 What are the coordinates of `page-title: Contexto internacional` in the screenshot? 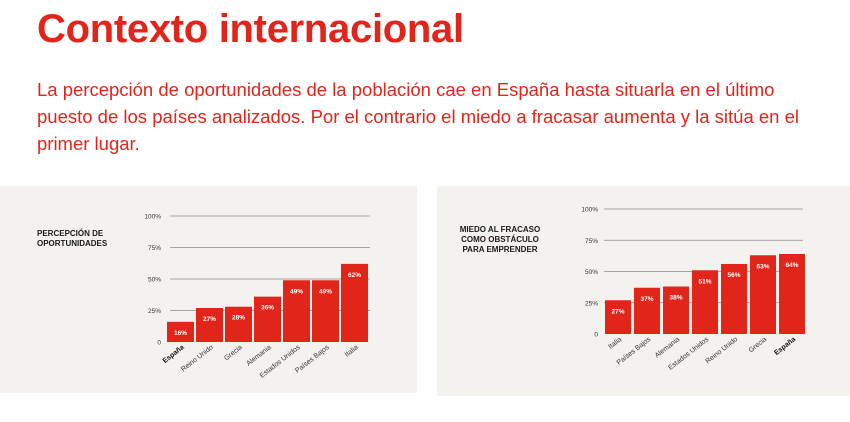 It's located at (250, 29).